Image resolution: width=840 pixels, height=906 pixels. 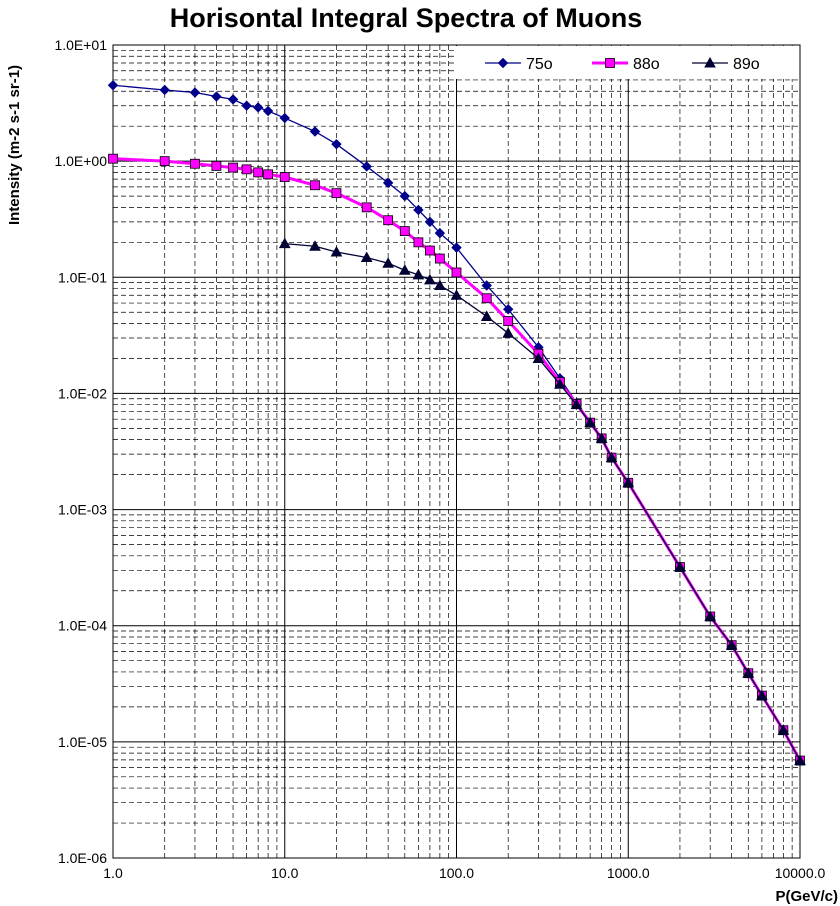 What do you see at coordinates (80, 161) in the screenshot?
I see `y-tick-label: 1.0E+00` at bounding box center [80, 161].